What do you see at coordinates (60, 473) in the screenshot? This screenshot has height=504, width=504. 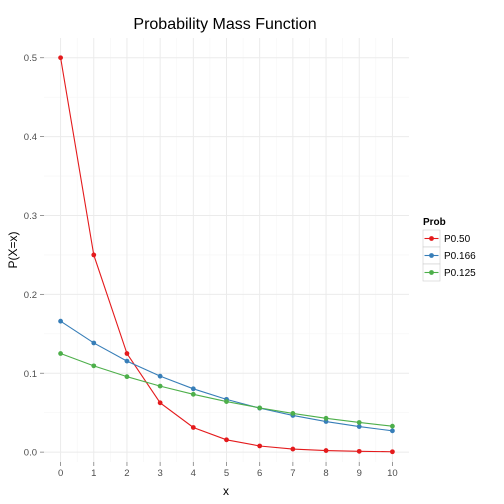 I see `x-tick-label: 0` at bounding box center [60, 473].